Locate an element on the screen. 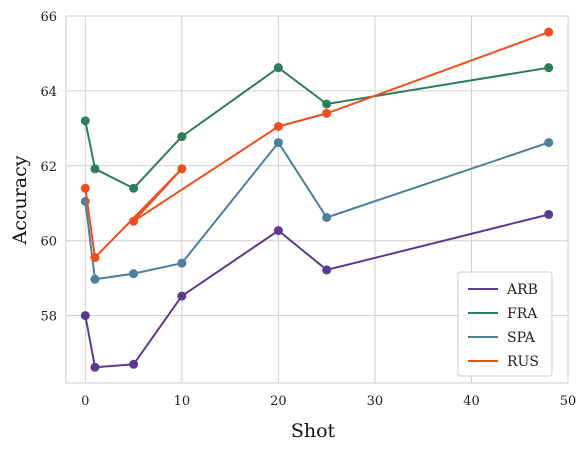 The image size is (576, 449). legend: ARB FRA SPA RUS is located at coordinates (505, 324).